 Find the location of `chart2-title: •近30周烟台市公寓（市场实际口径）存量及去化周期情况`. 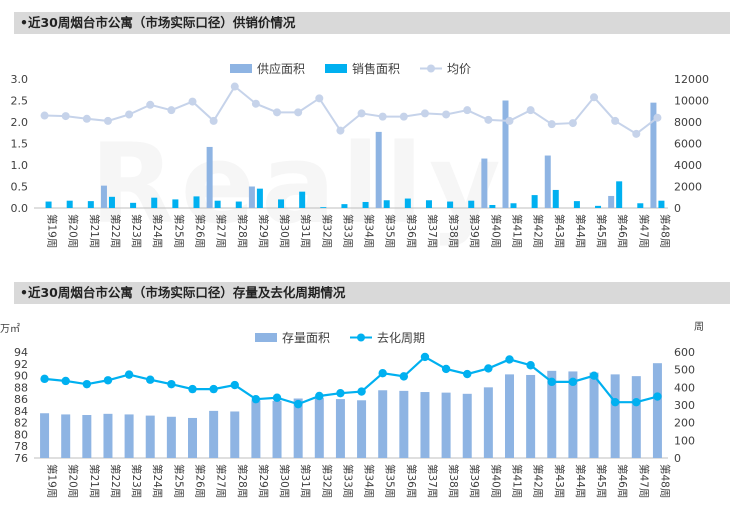

chart2-title: •近30周烟台市公寓（市场实际口径）存量及去化周期情况 is located at coordinates (372, 293).